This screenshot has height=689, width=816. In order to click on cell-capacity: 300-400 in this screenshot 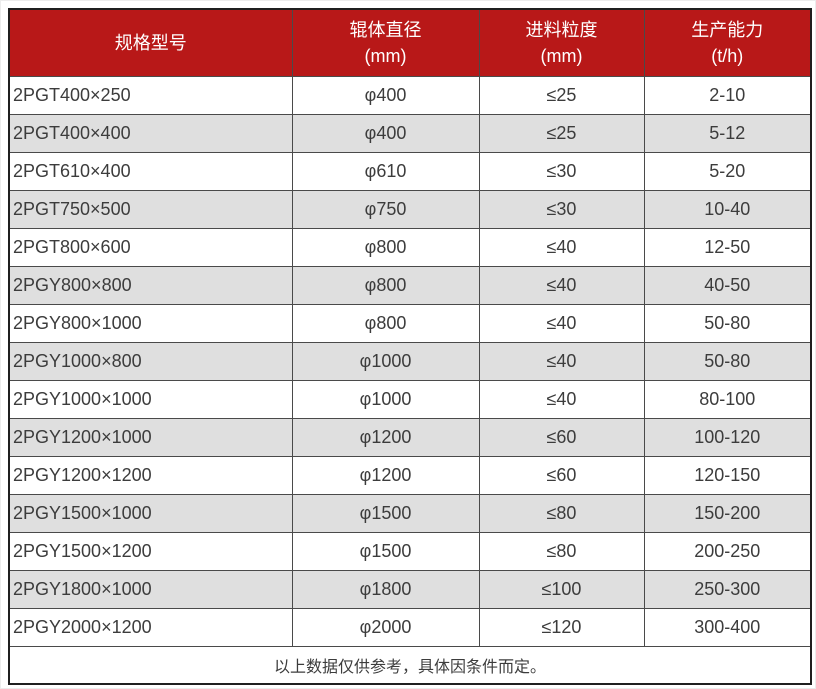, I will do `click(727, 627)`.